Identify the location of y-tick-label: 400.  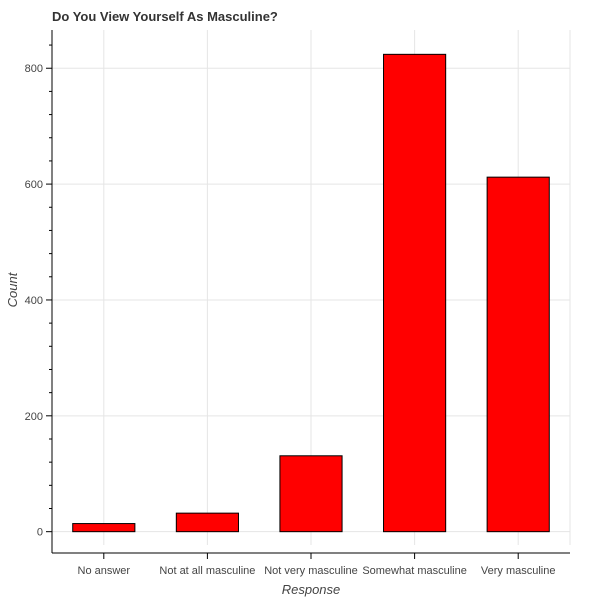
(34, 301).